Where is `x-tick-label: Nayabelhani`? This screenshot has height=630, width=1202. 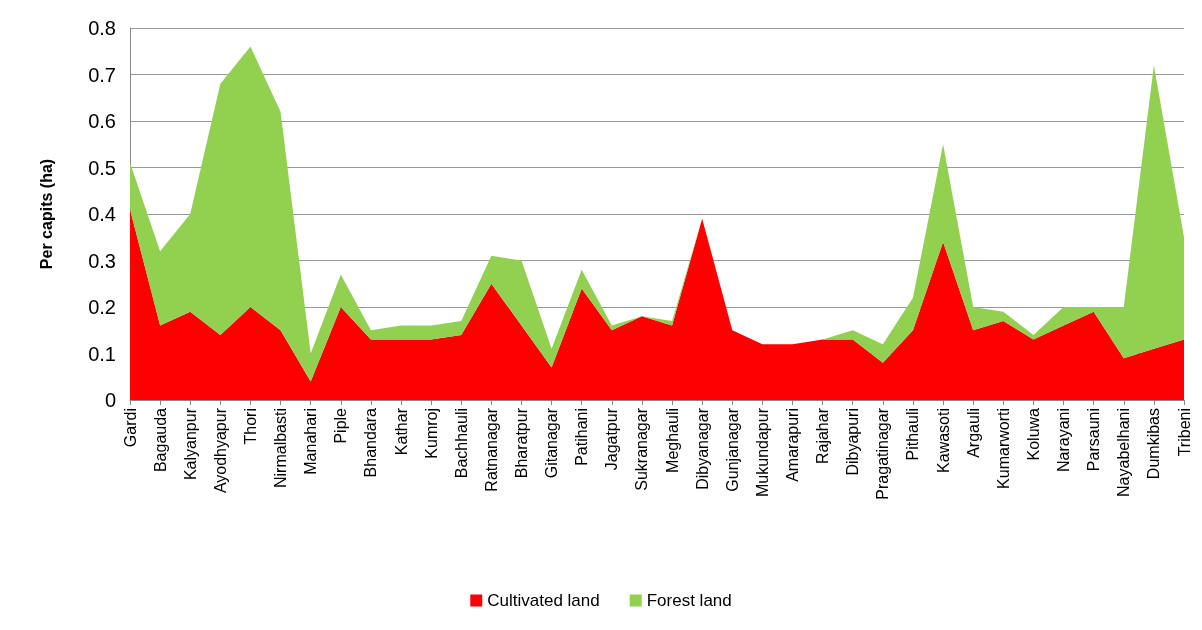 x-tick-label: Nayabelhani is located at coordinates (1124, 452).